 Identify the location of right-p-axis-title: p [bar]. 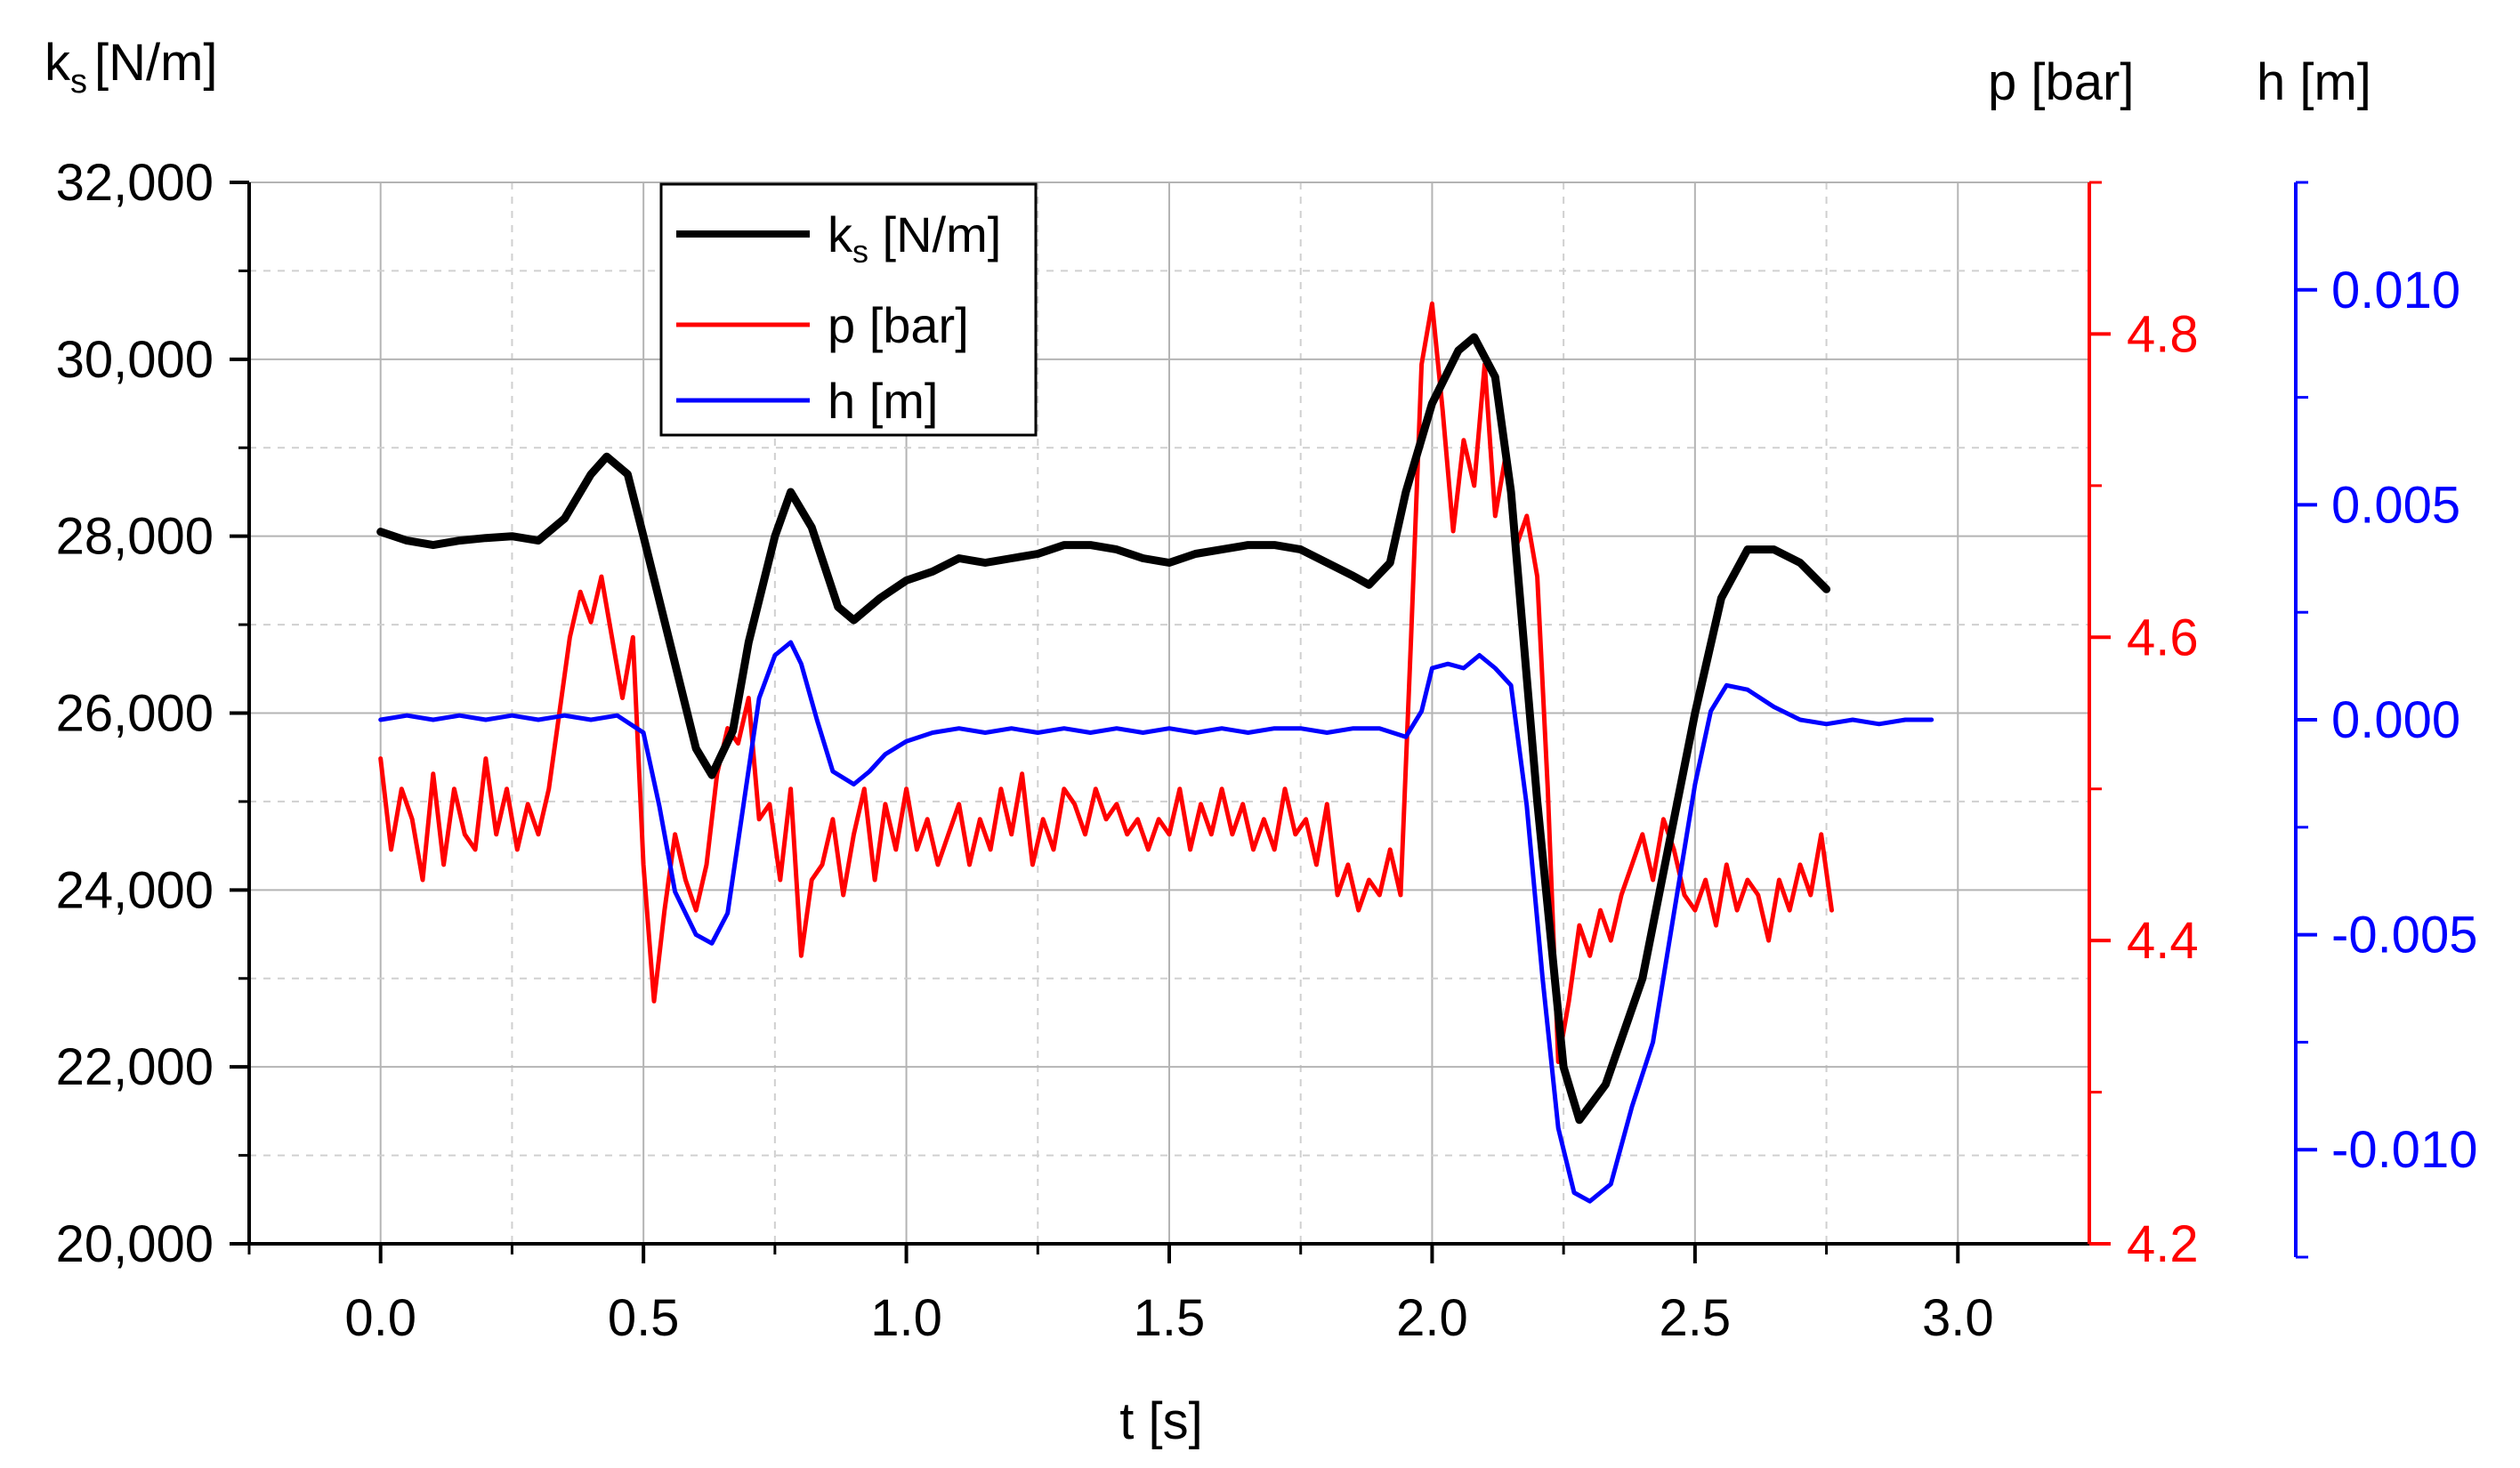
(2061, 82).